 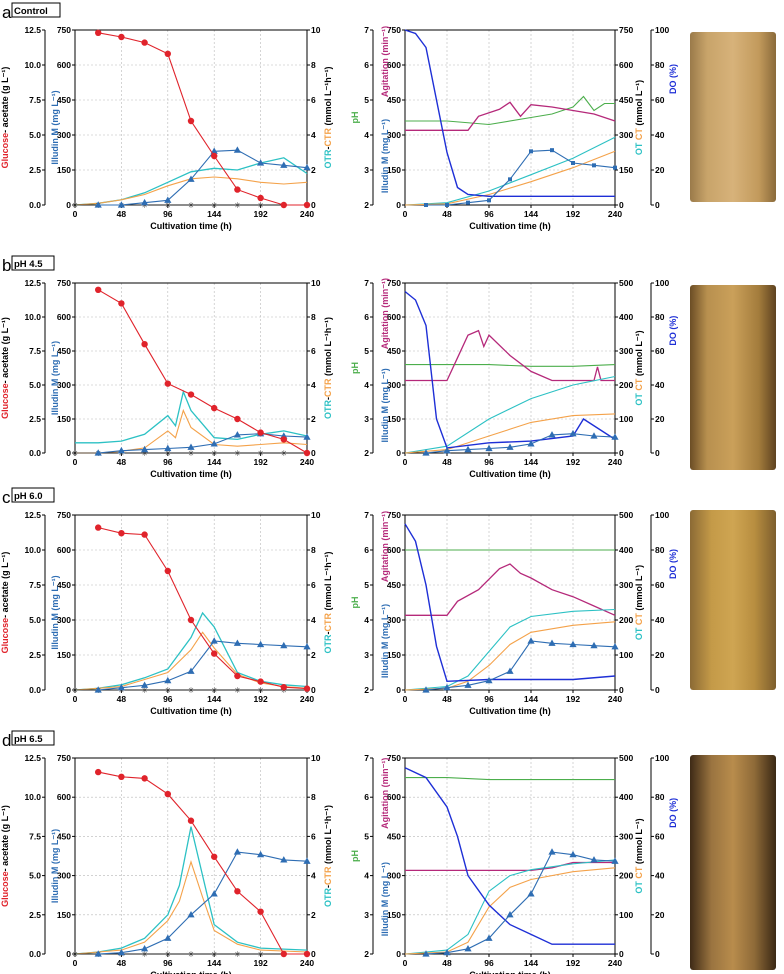 What do you see at coordinates (64, 515) in the screenshot?
I see `panel-c-left-illudin-axis-ticklabel-5: 750` at bounding box center [64, 515].